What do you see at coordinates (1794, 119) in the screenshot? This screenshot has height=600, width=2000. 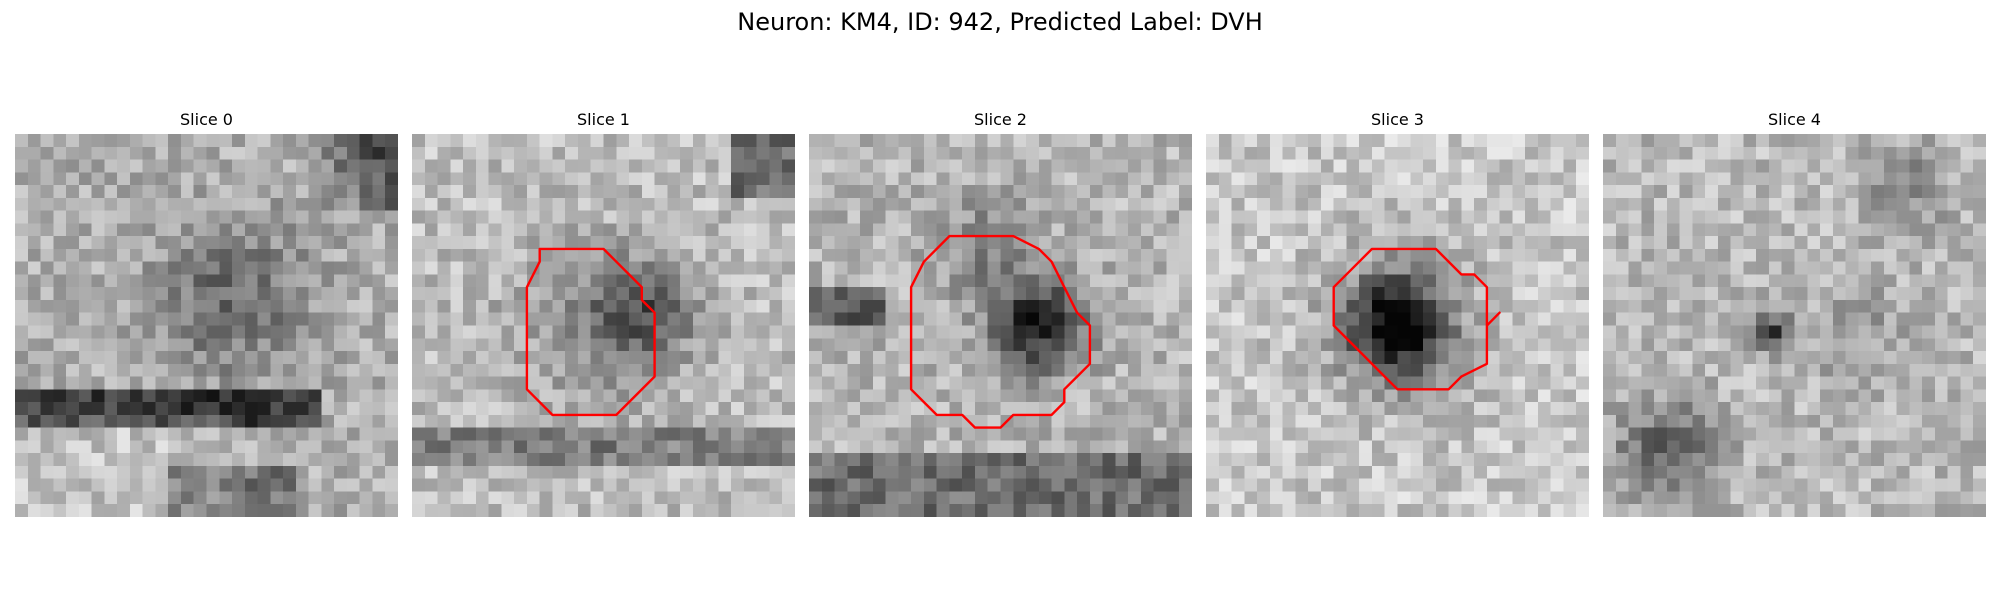 I see `slice-title: Slice 4` at bounding box center [1794, 119].